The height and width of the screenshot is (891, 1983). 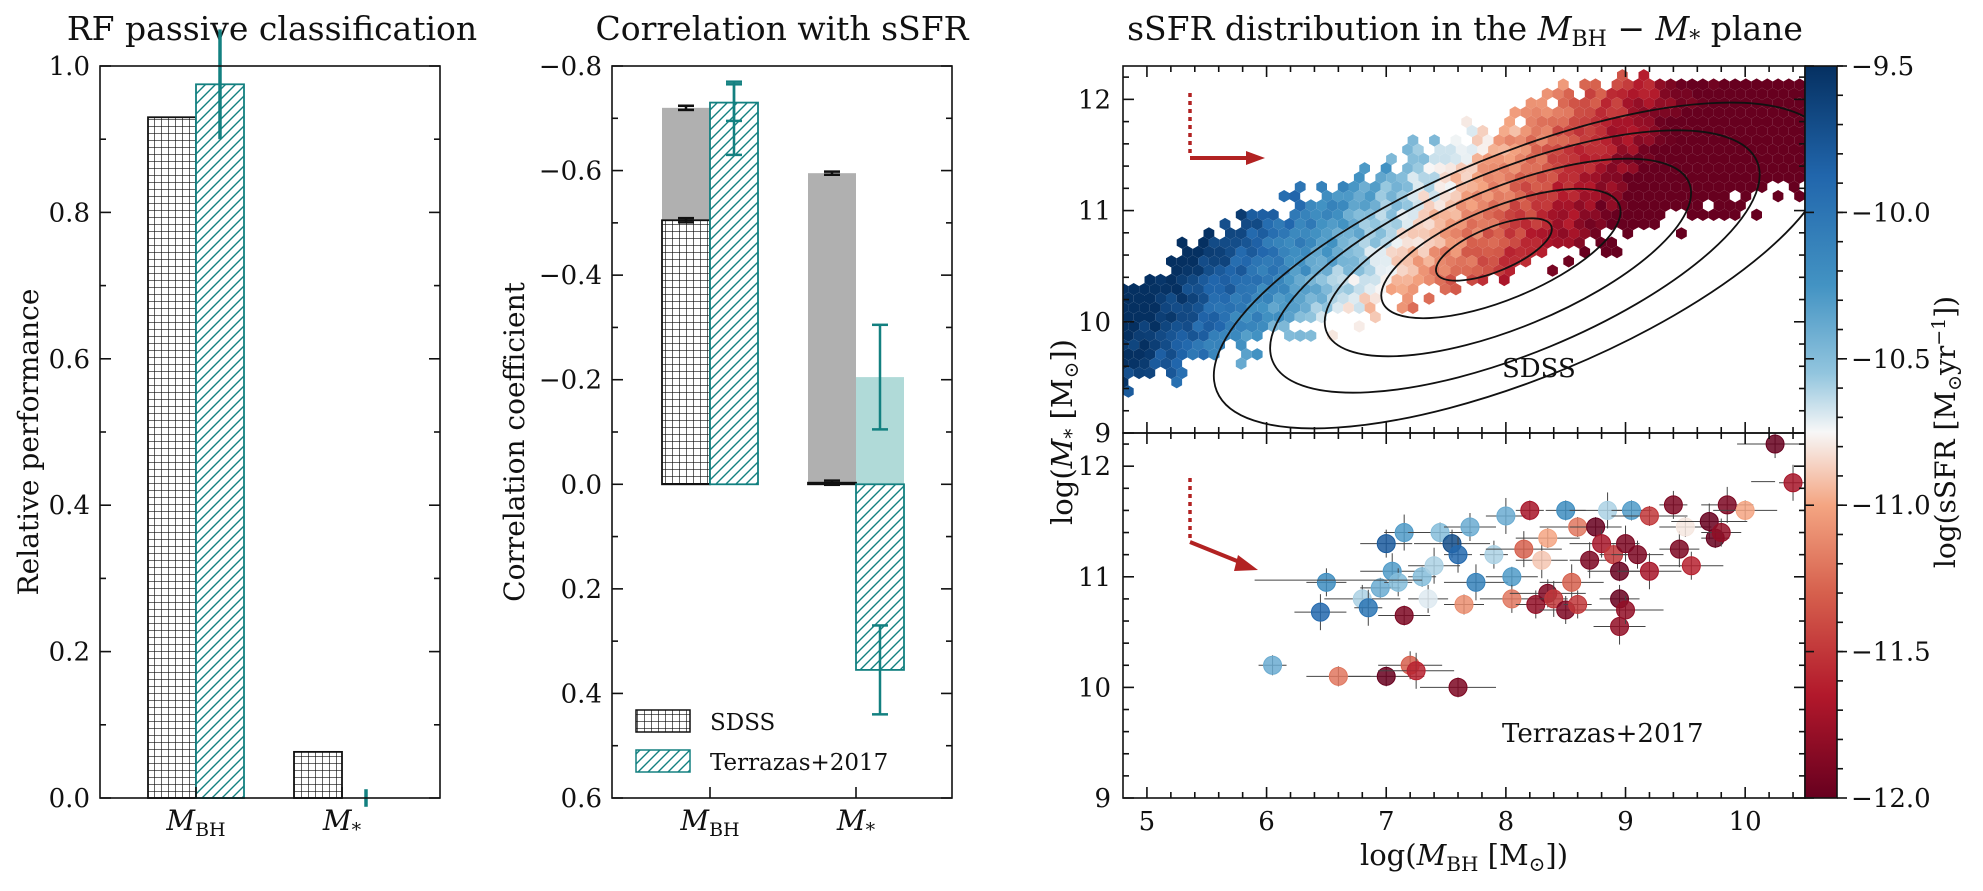 What do you see at coordinates (1216, 552) in the screenshot?
I see `arrow-bottom-shaft` at bounding box center [1216, 552].